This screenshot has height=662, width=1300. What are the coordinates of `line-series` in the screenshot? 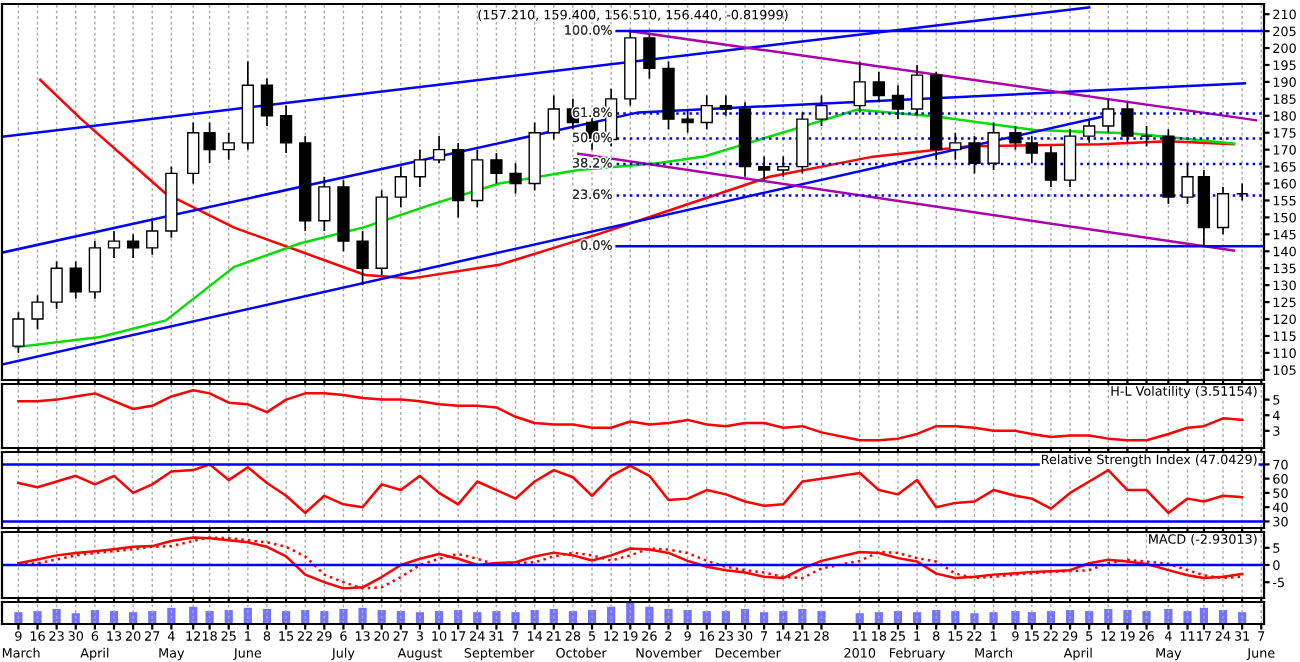 It's located at (630, 489).